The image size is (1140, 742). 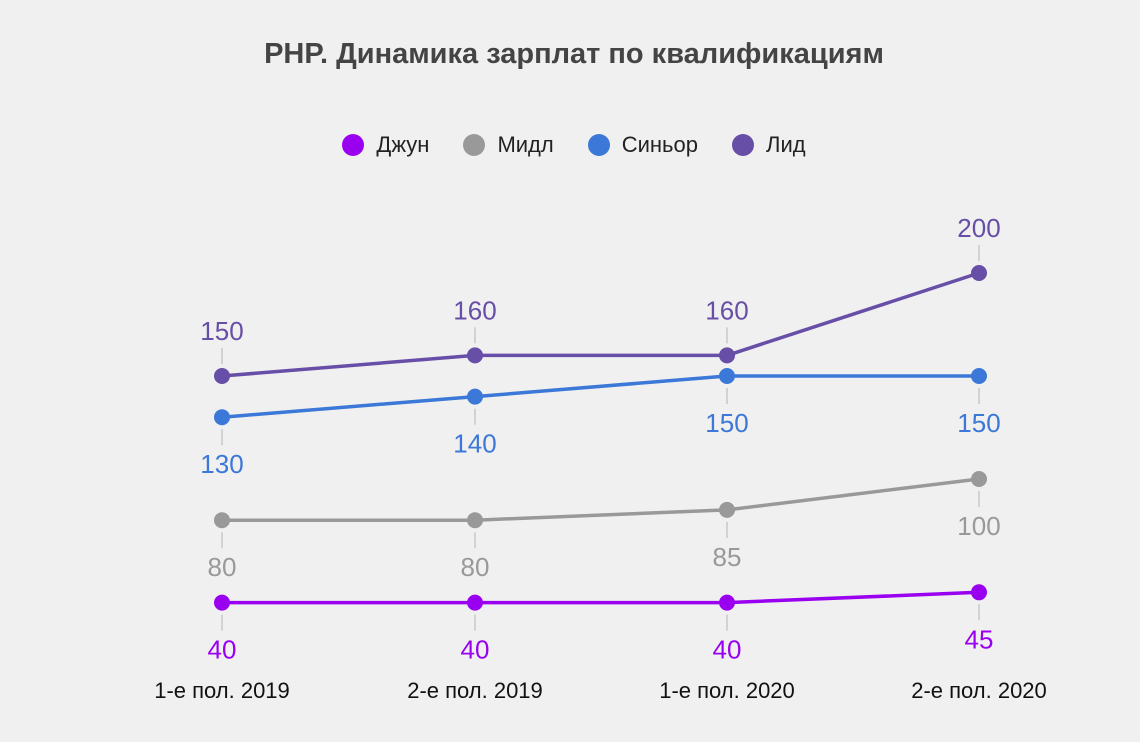 I want to click on chart-title: PHP. Динамика зарплат по квалификациям, so click(x=574, y=54).